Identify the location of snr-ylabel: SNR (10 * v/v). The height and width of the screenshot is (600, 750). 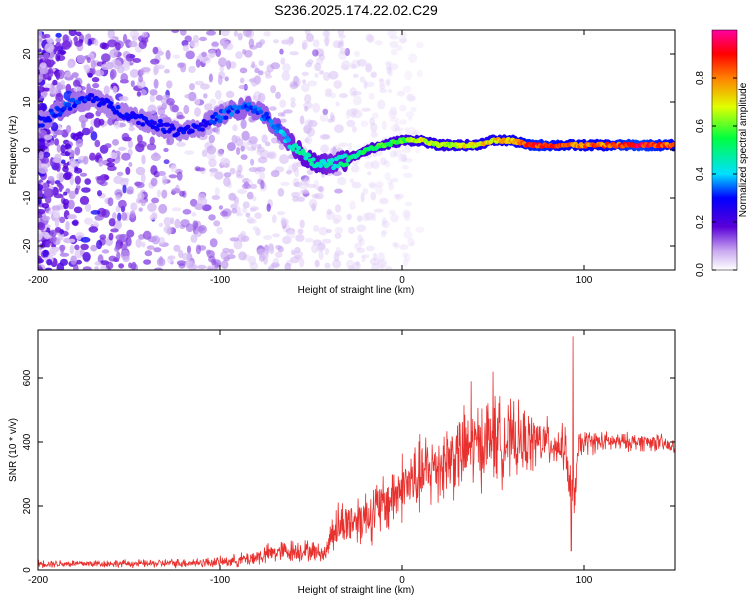
(13, 450).